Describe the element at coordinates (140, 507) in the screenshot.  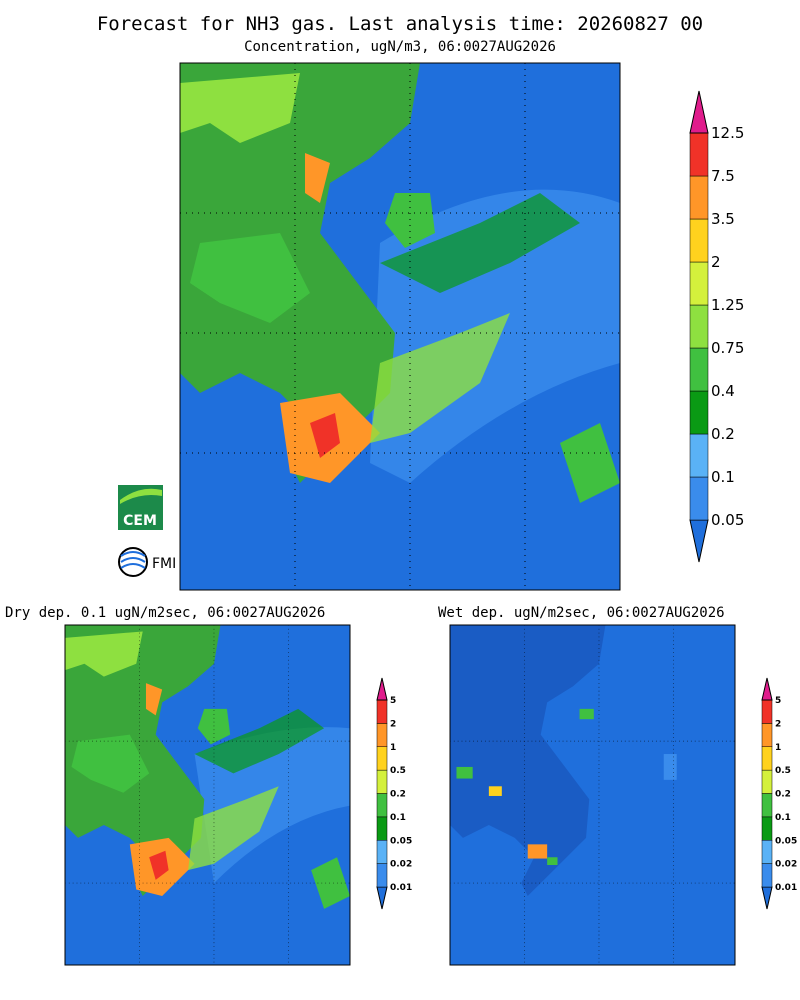
I see `cem-logo: CEM` at that location.